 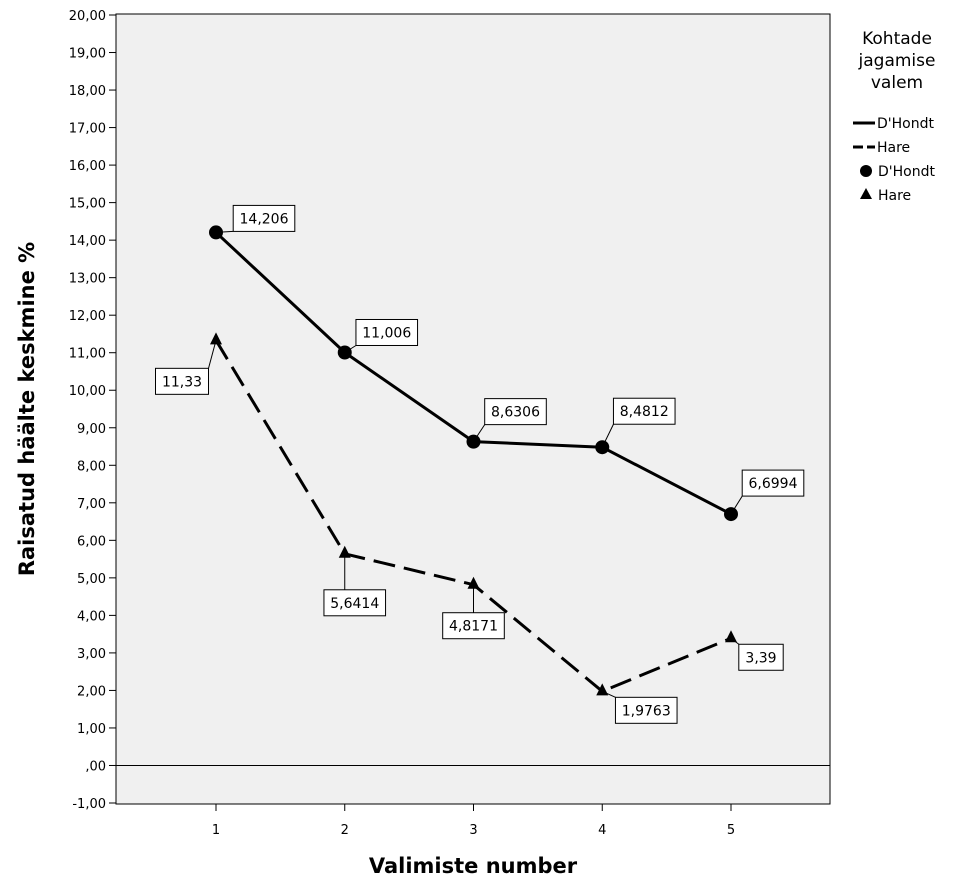 I want to click on y-tick-label: 8,00, so click(x=91, y=466).